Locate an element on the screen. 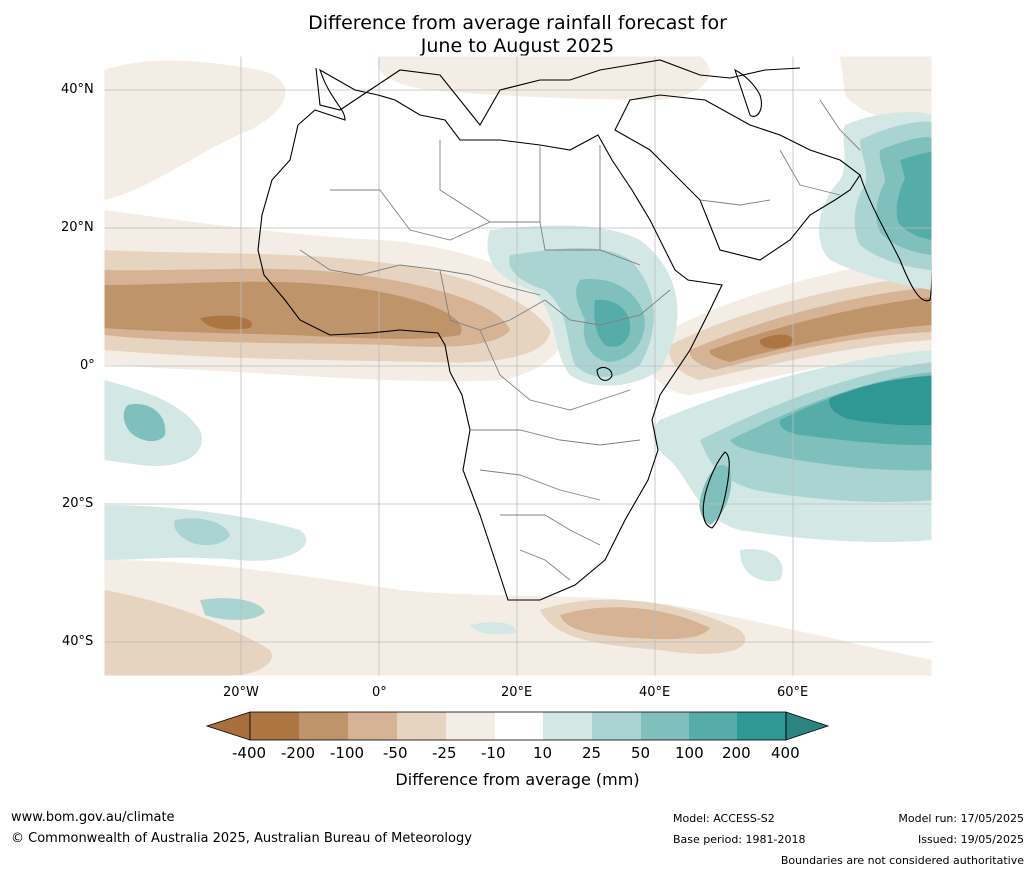 The height and width of the screenshot is (873, 1035). colorbar-tick: -50 is located at coordinates (395, 753).